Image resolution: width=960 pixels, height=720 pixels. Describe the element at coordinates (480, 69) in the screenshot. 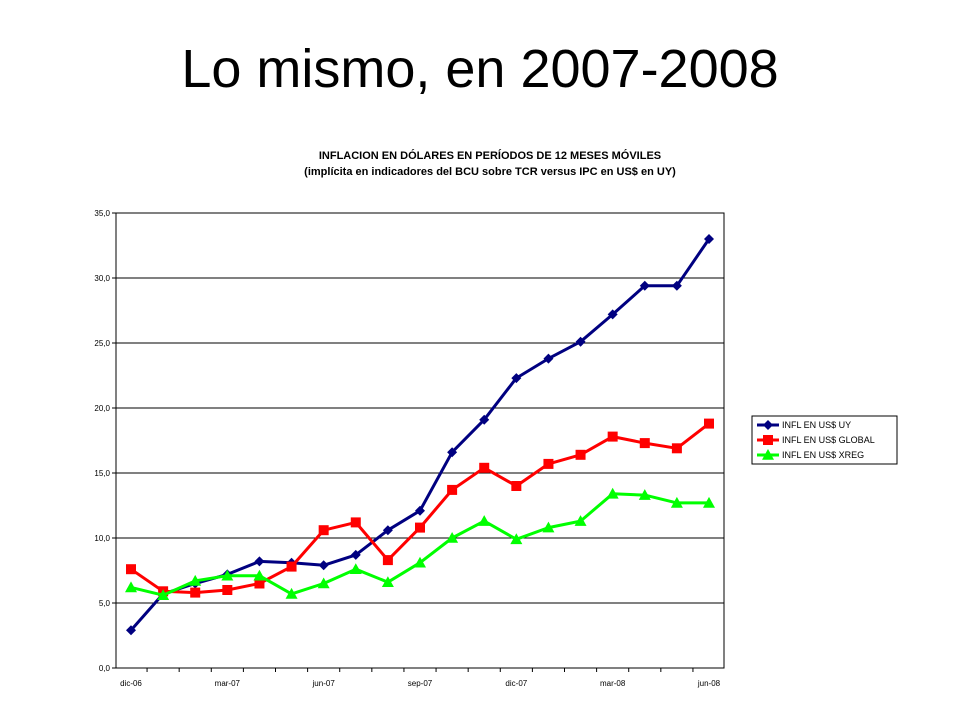

I see `slide-title: Lo mismo, en 2007-2008` at that location.